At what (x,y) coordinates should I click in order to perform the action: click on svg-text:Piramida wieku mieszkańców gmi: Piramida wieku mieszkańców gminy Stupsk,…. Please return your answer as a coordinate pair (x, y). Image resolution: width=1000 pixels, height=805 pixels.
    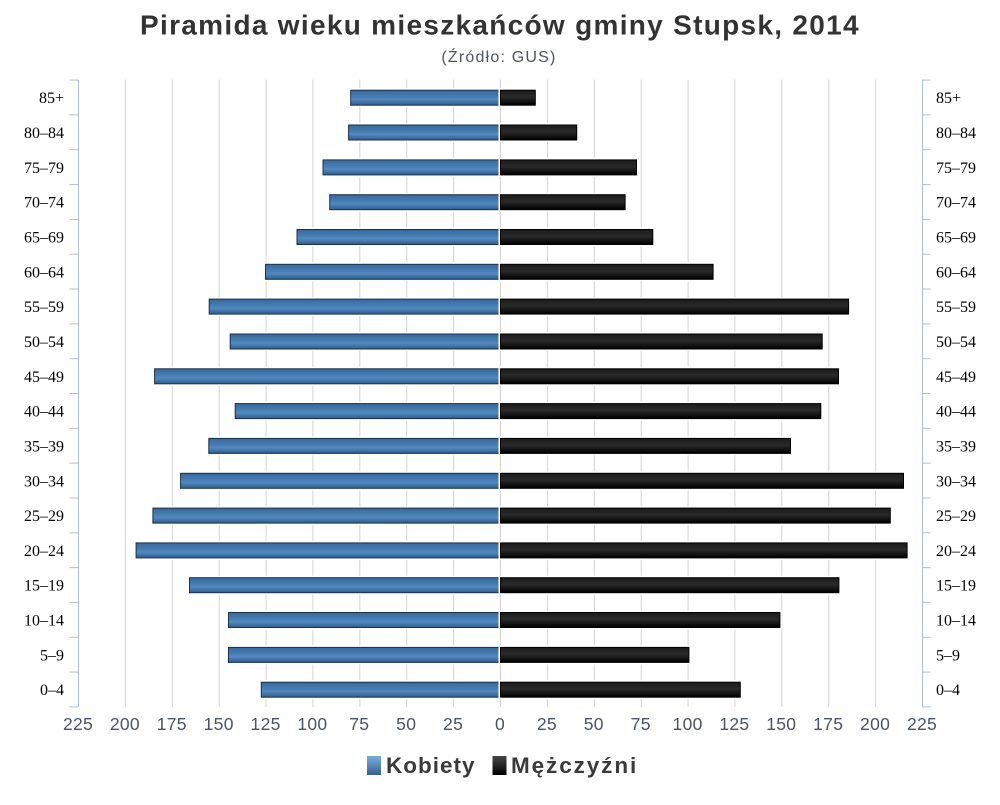
    Looking at the image, I should click on (500, 25).